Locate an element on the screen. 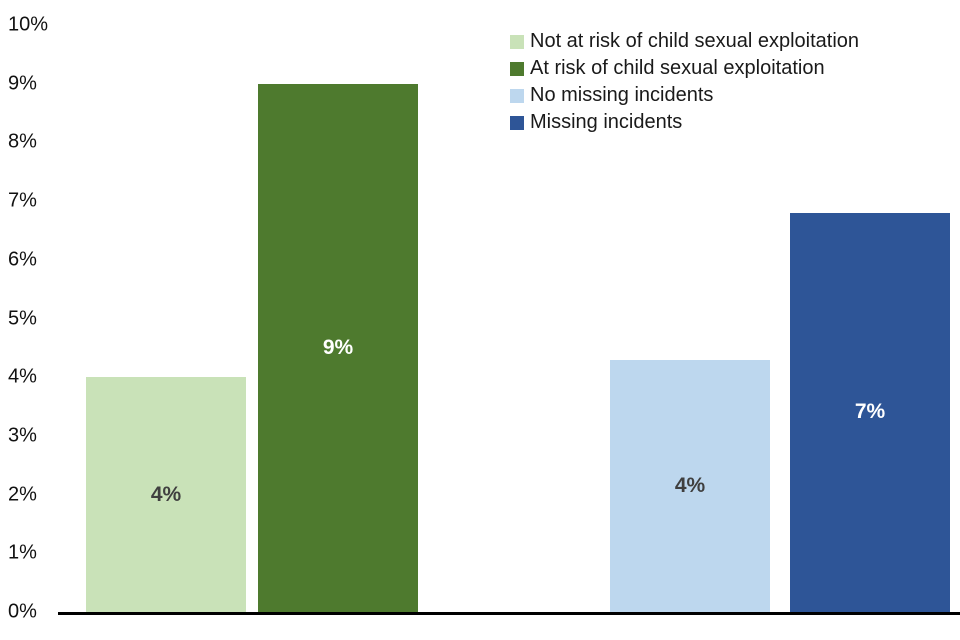 The height and width of the screenshot is (640, 960). y-tick-label: 9% is located at coordinates (22, 83).